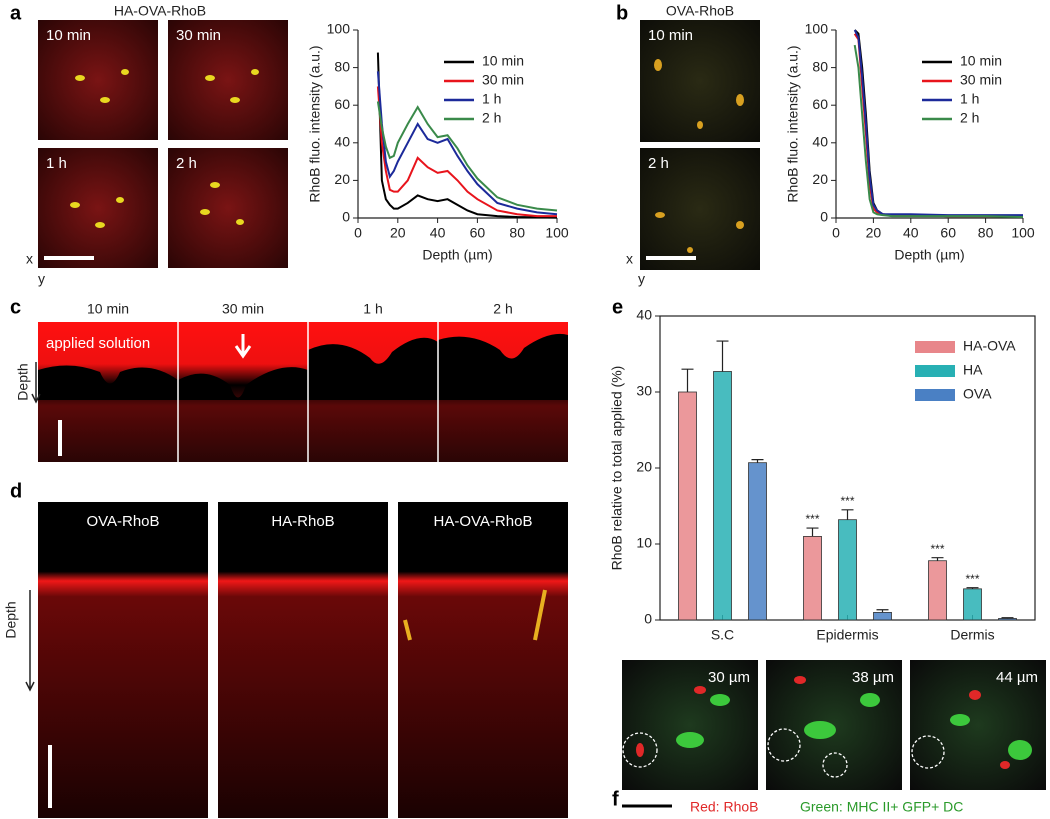  What do you see at coordinates (972, 635) in the screenshot?
I see `x-tick-label: Dermis` at bounding box center [972, 635].